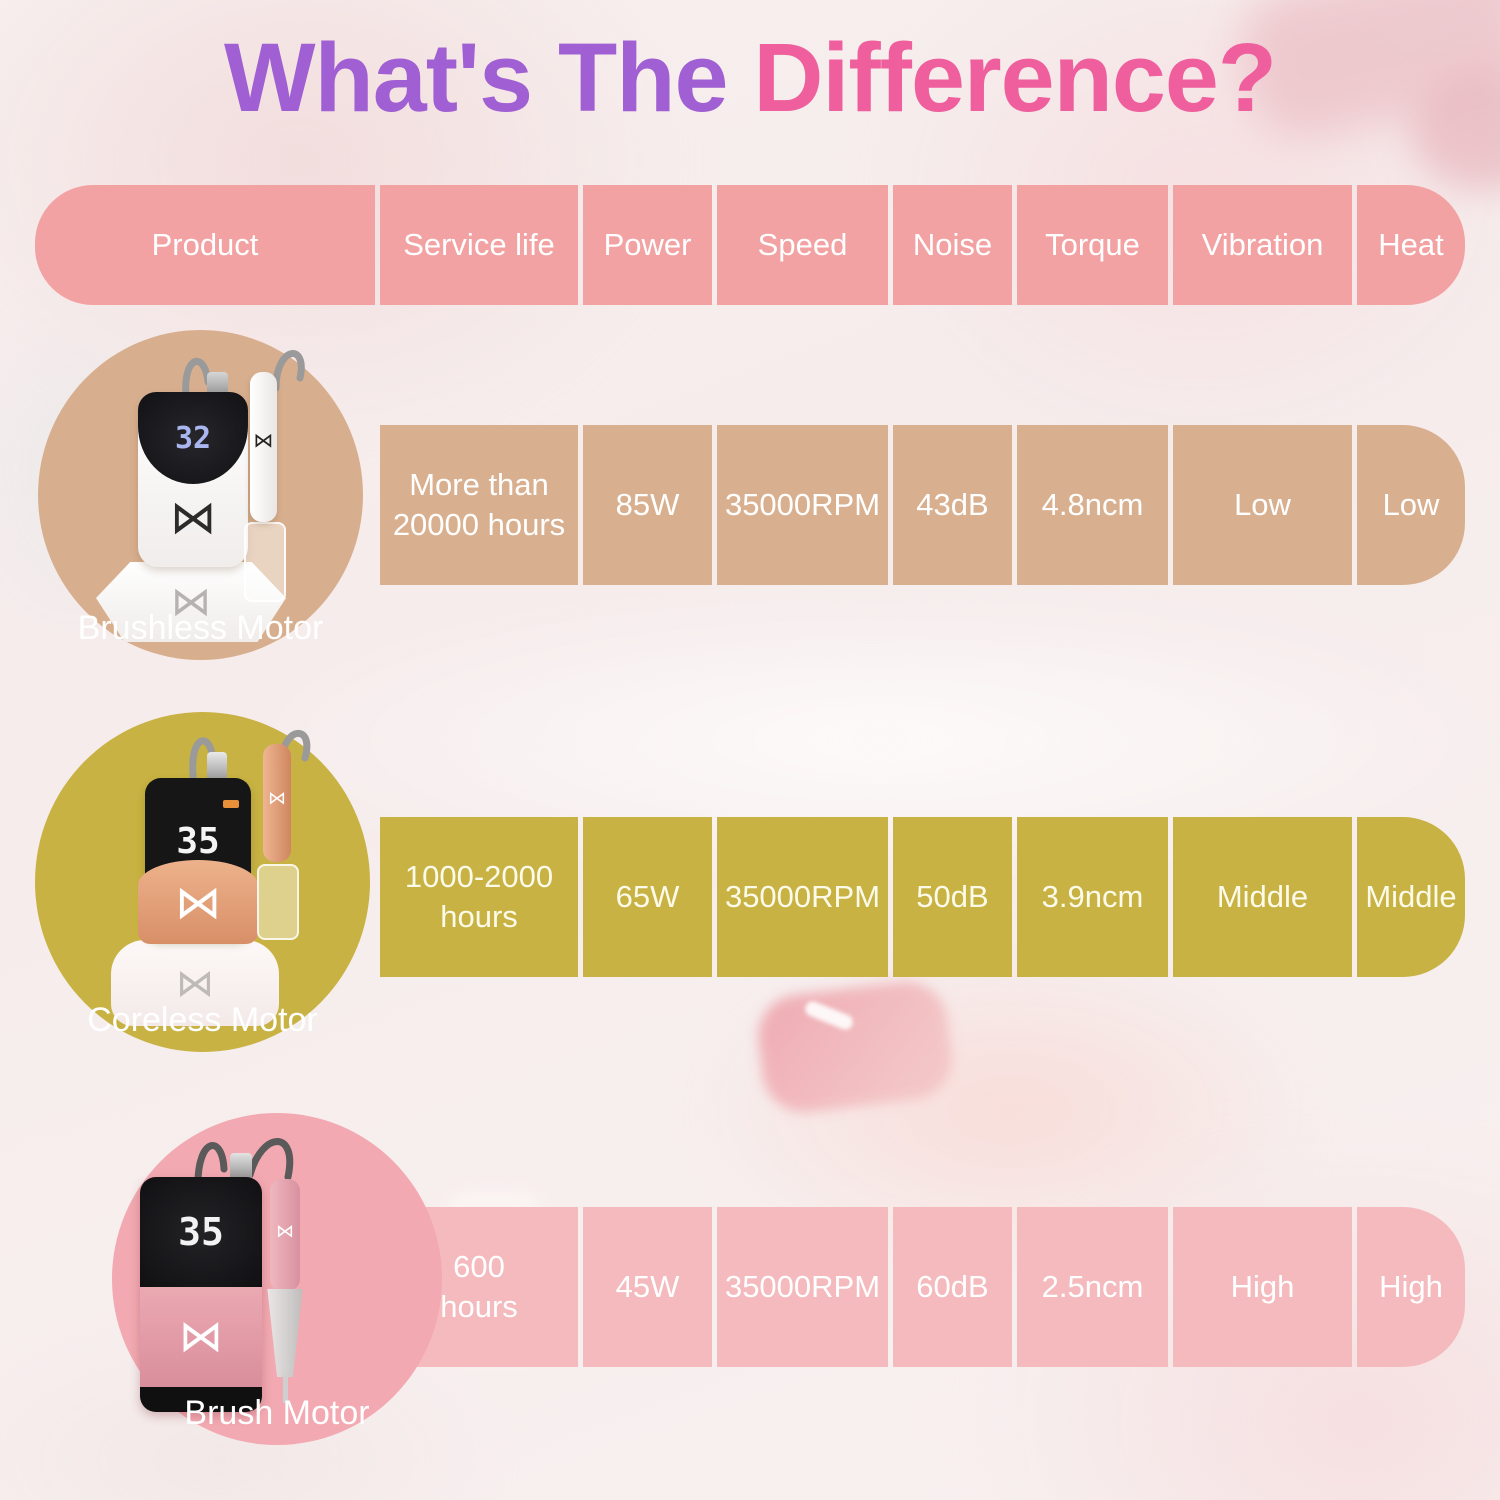 Image resolution: width=1500 pixels, height=1500 pixels. I want to click on power-cables, so click(244, 1162).